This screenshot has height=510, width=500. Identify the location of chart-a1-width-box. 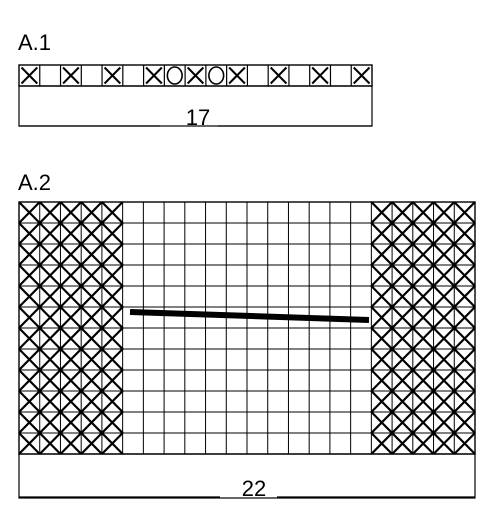
(195, 106).